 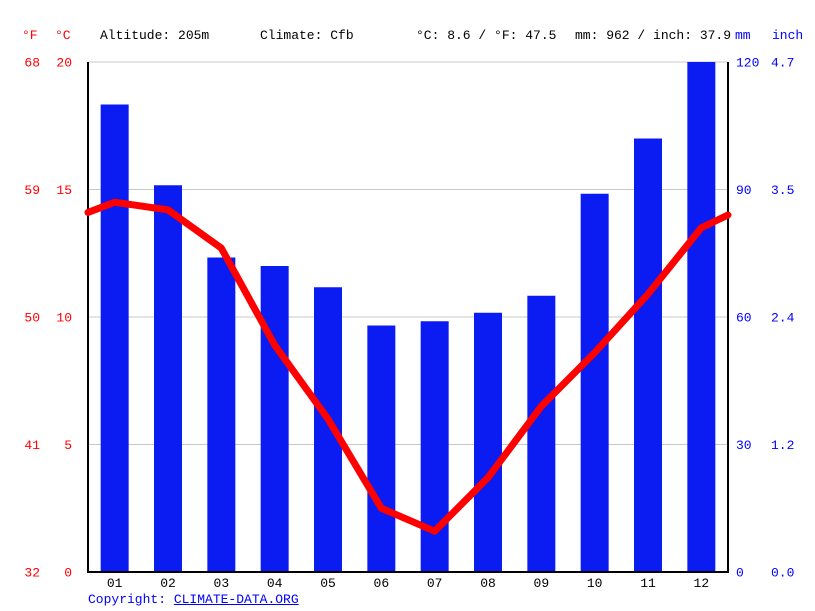 I want to click on tick-label-fahrenheit: 50, so click(x=32, y=318).